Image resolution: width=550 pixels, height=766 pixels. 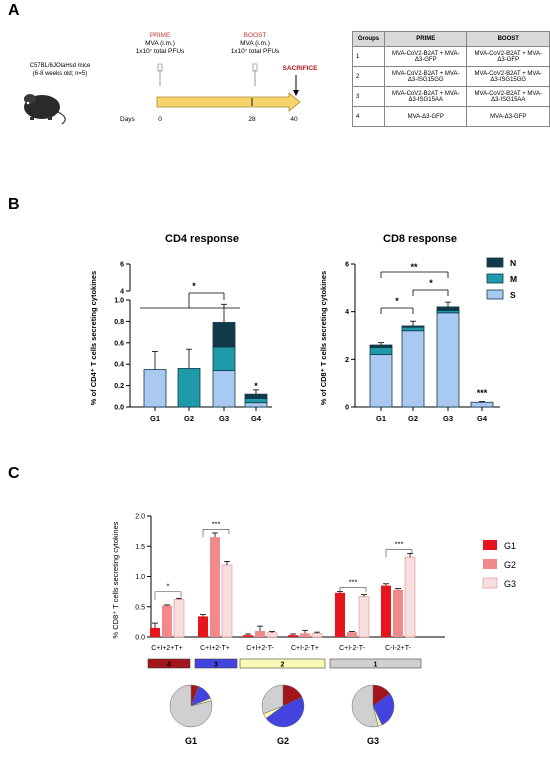 What do you see at coordinates (119, 408) in the screenshot?
I see `y-tick-label: 0.0` at bounding box center [119, 408].